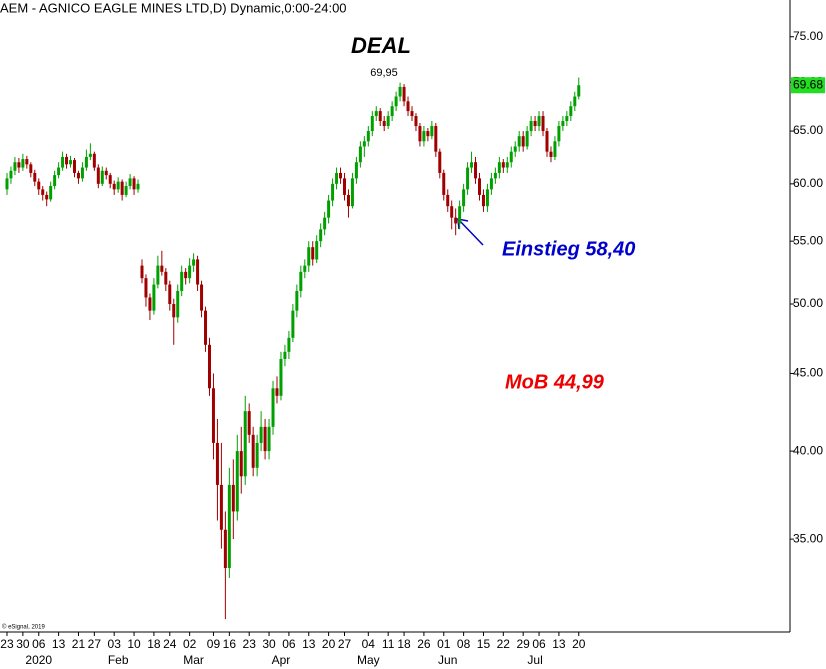 Image resolution: width=826 pixels, height=669 pixels. What do you see at coordinates (7, 644) in the screenshot?
I see `x-tick-label: 23` at bounding box center [7, 644].